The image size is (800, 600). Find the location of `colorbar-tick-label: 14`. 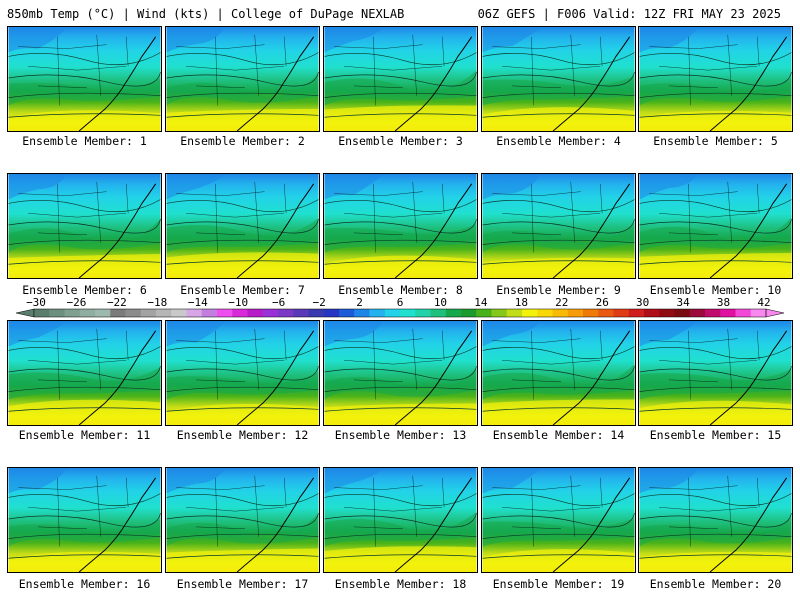

colorbar-tick-label: 14 is located at coordinates (481, 302).